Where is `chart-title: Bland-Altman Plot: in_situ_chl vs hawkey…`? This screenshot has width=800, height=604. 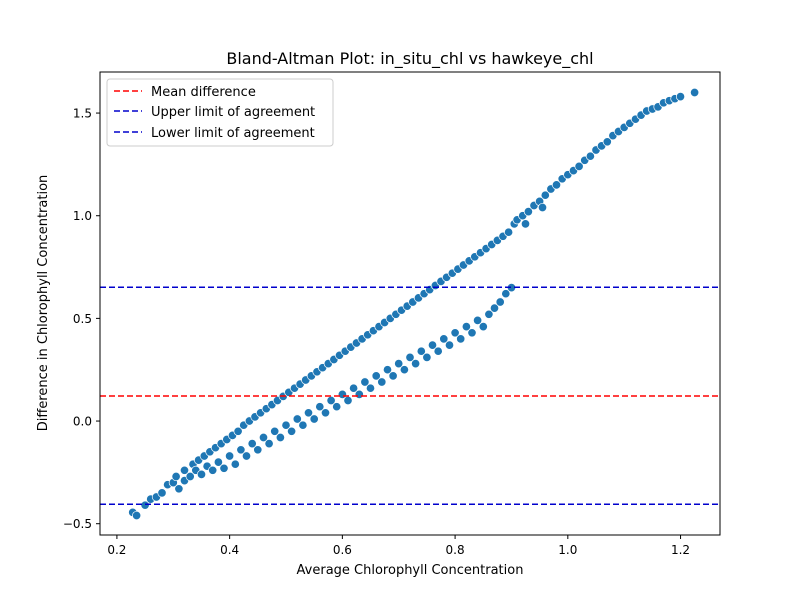
chart-title: Bland-Altman Plot: in_situ_chl vs hawkey… is located at coordinates (409, 59).